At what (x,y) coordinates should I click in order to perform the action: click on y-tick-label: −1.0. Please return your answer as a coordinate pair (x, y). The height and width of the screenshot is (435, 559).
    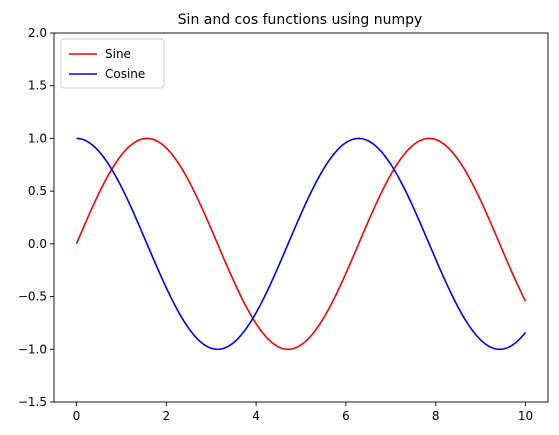
    Looking at the image, I should click on (32, 349).